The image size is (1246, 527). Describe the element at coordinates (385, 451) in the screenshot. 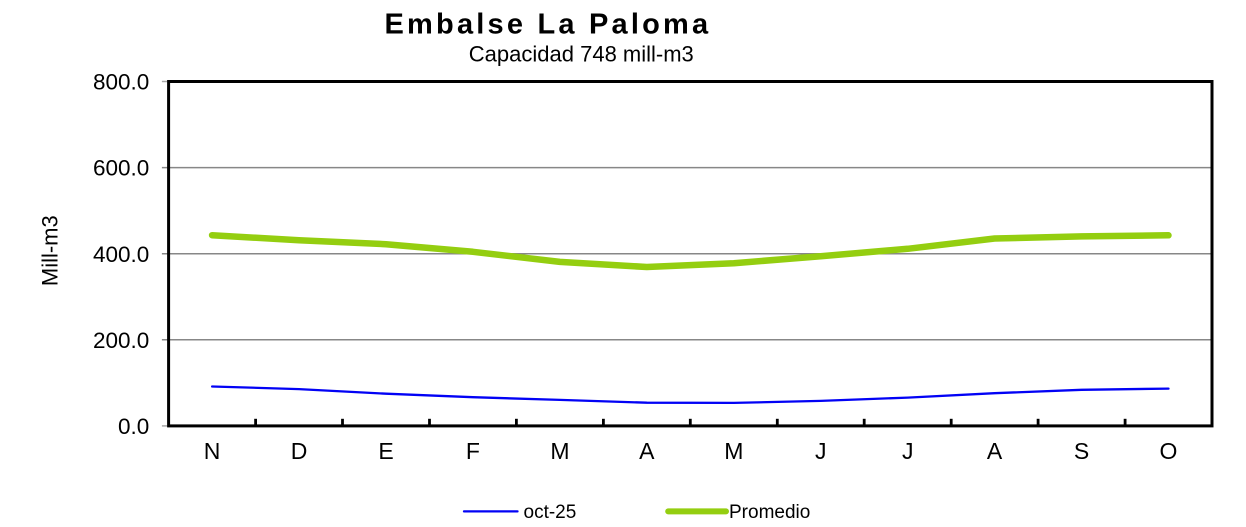

I see `svg-text: E` at that location.